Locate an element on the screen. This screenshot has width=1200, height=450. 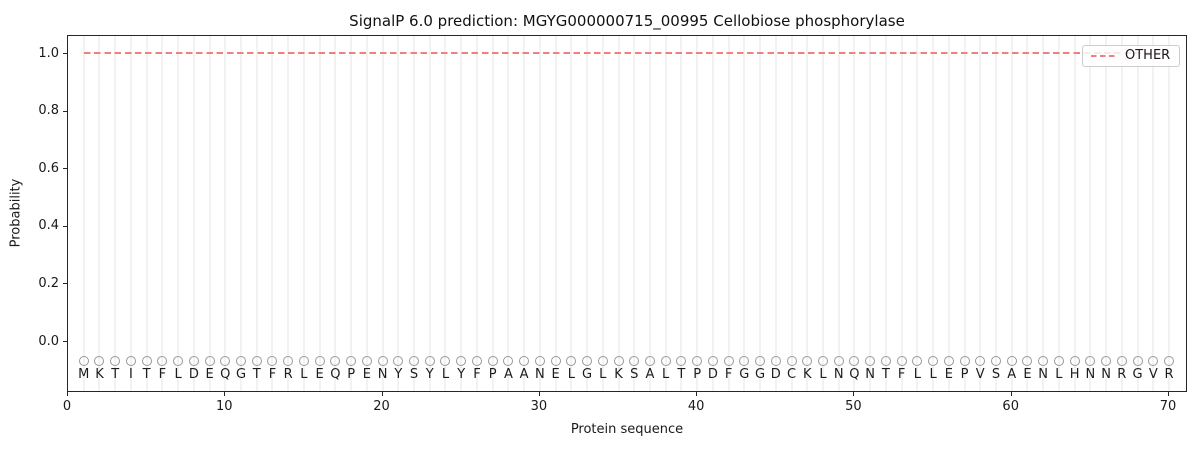
legend-dashed-line-icon is located at coordinates (1104, 56).